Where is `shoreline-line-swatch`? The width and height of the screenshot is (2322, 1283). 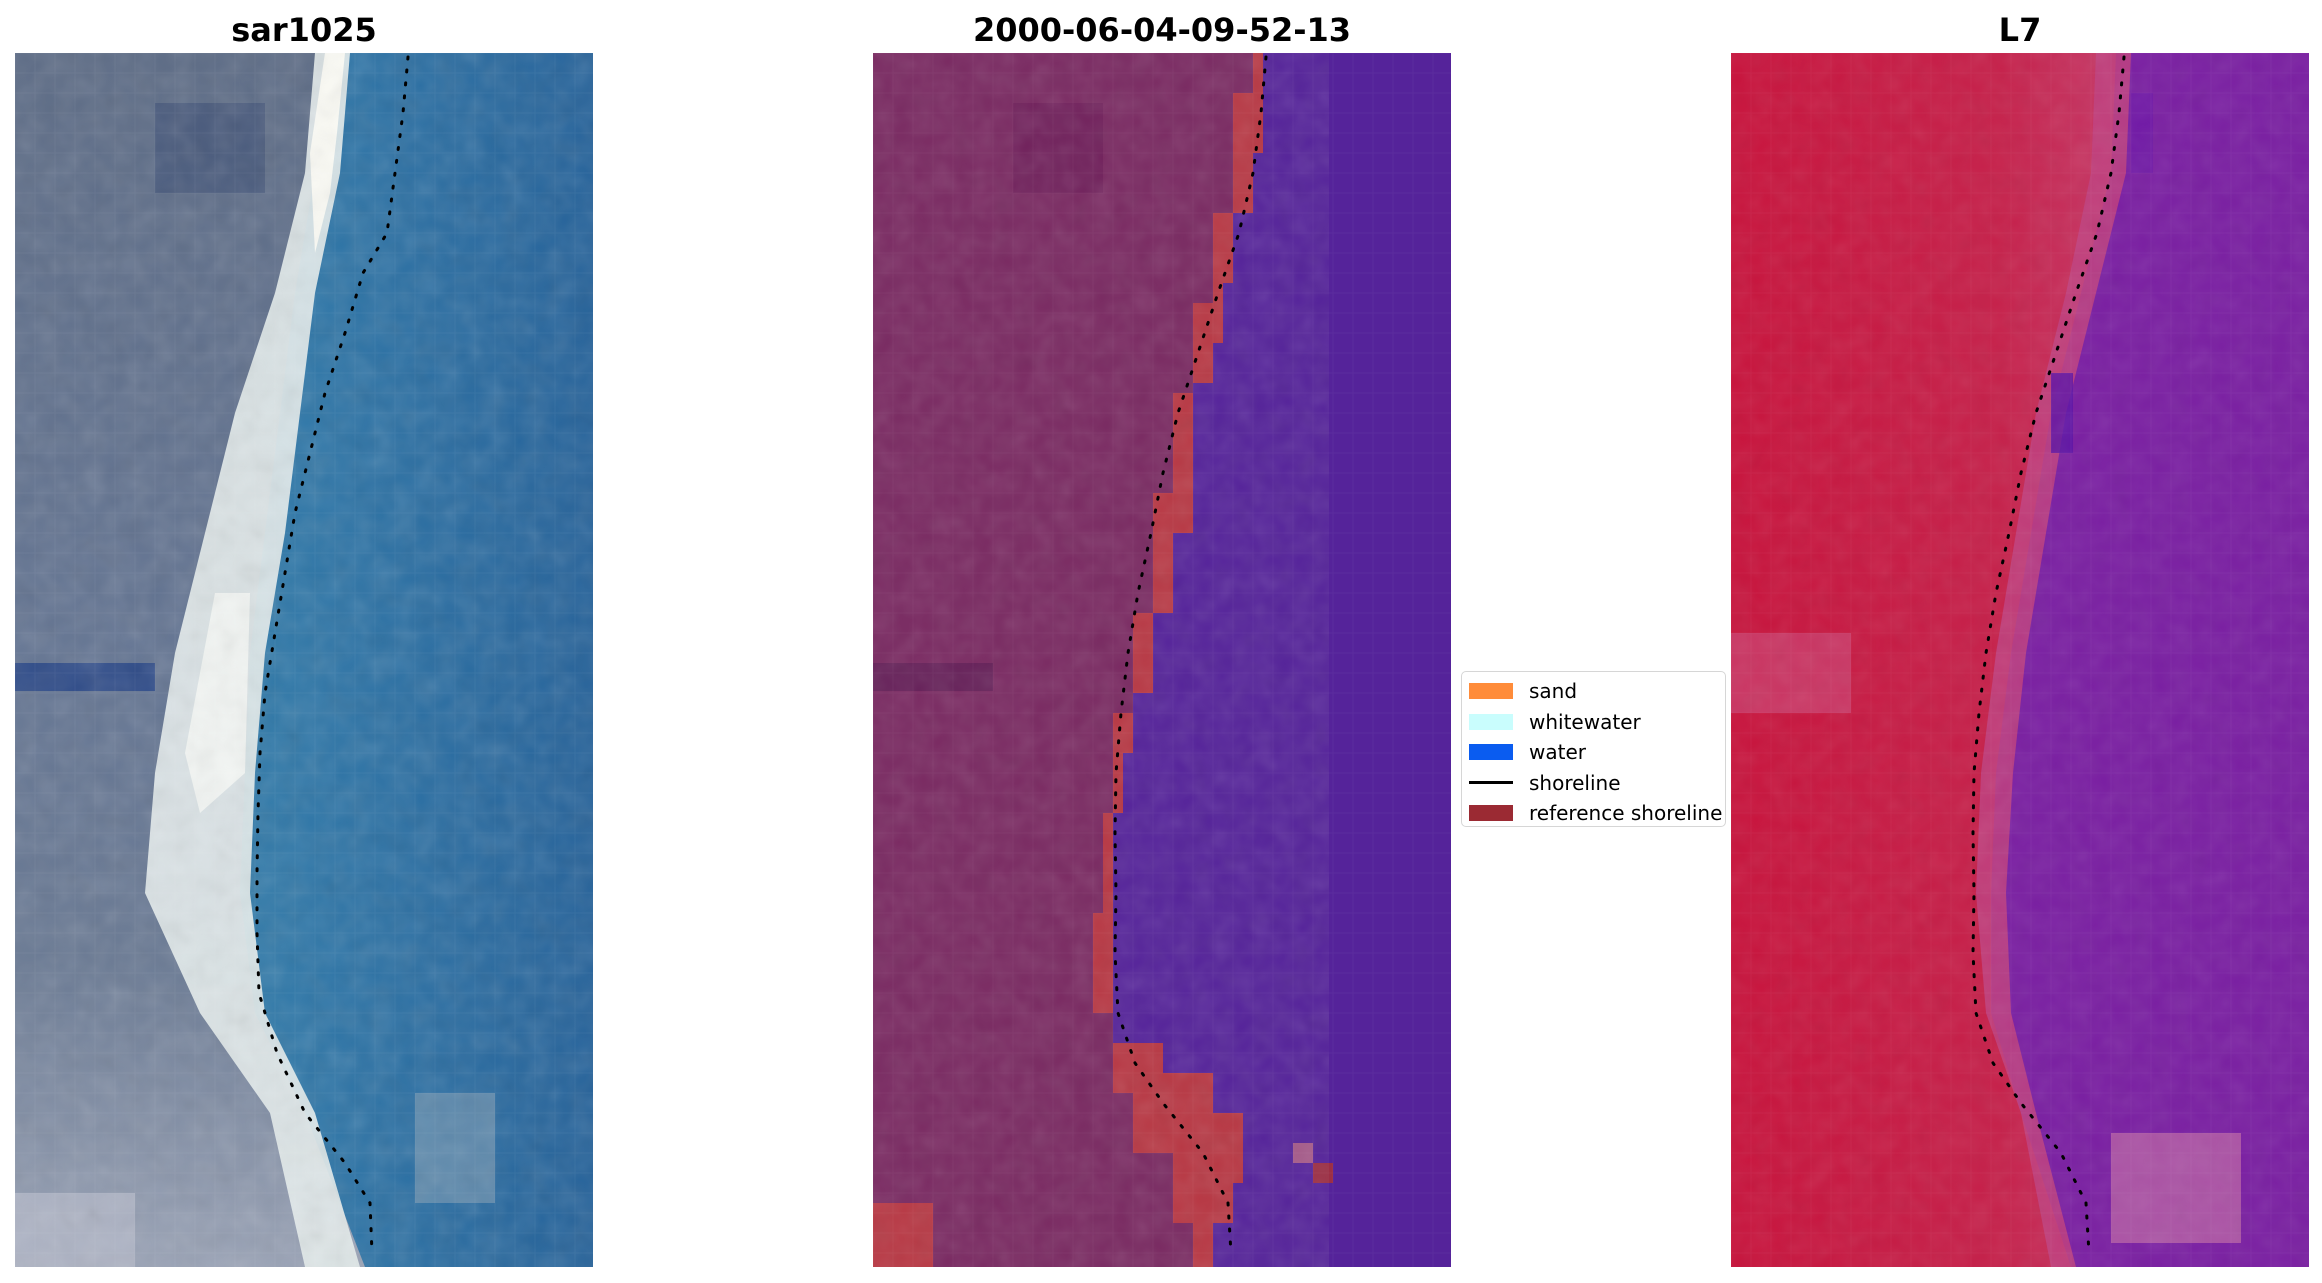 shoreline-line-swatch is located at coordinates (1491, 783).